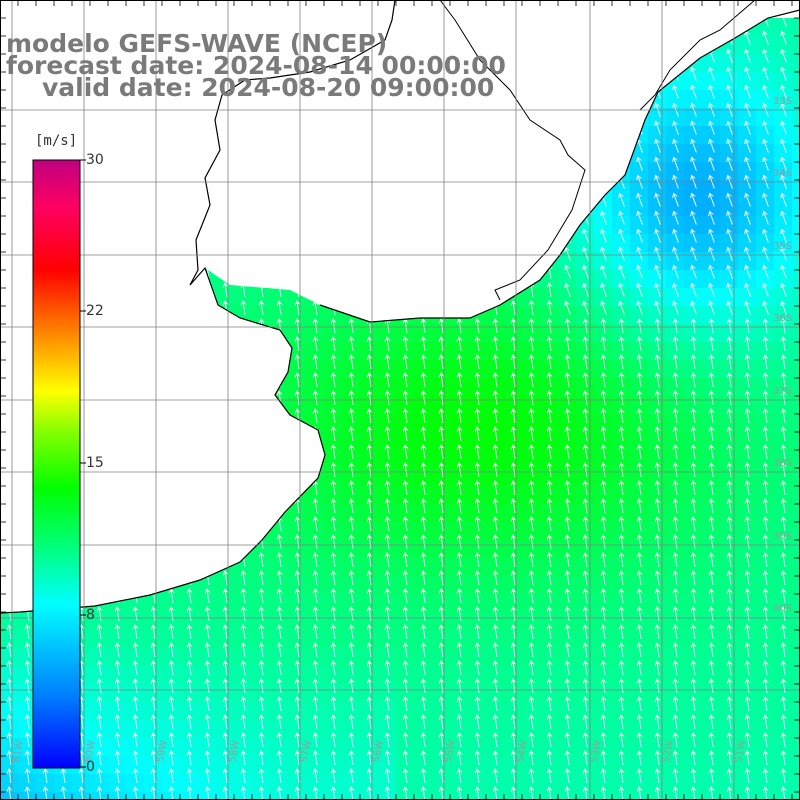 The image size is (800, 800). What do you see at coordinates (782, 173) in the screenshot?
I see `lat-label: 34S` at bounding box center [782, 173].